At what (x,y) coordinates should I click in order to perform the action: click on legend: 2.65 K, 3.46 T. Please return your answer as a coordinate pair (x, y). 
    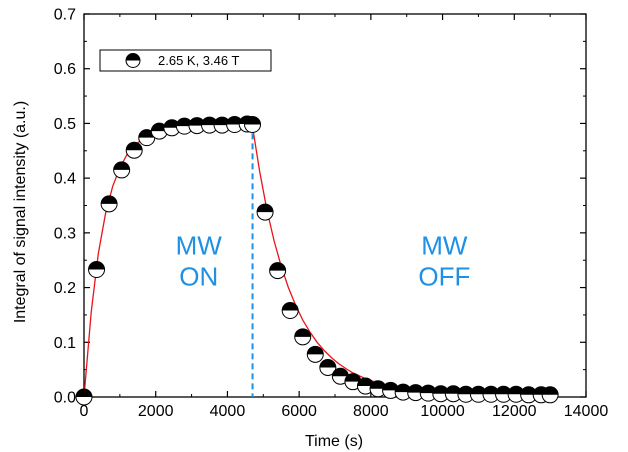
    Looking at the image, I should click on (185, 60).